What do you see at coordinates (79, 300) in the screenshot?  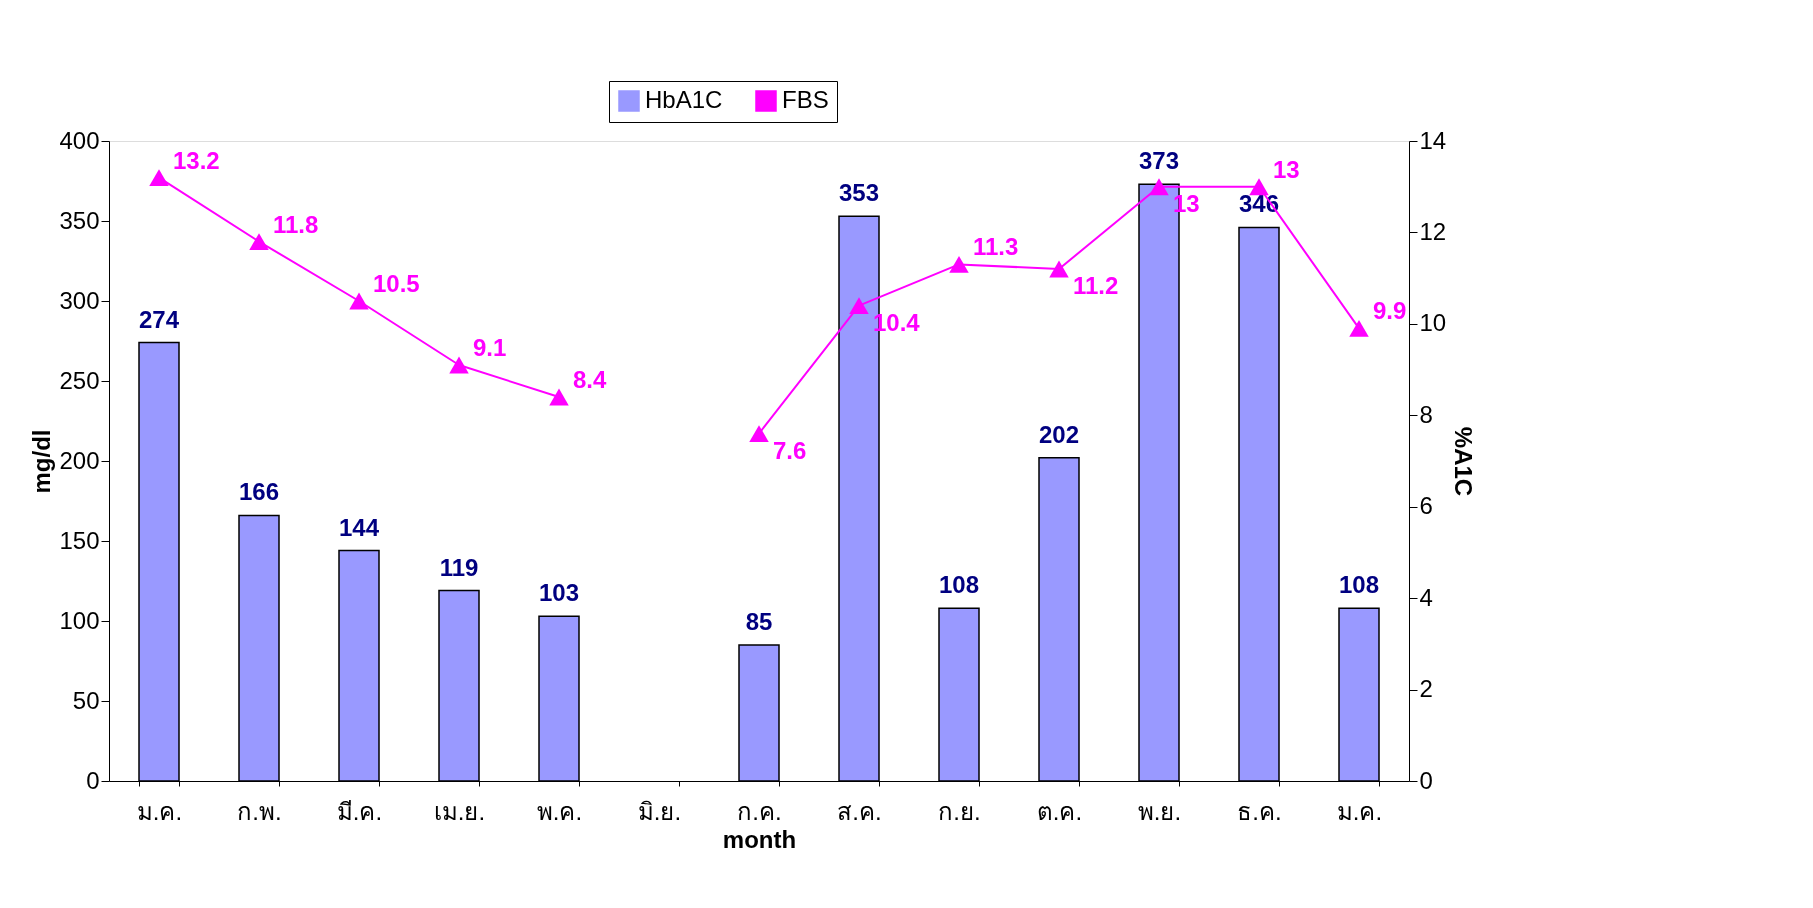 I see `y-tick-label: 300` at bounding box center [79, 300].